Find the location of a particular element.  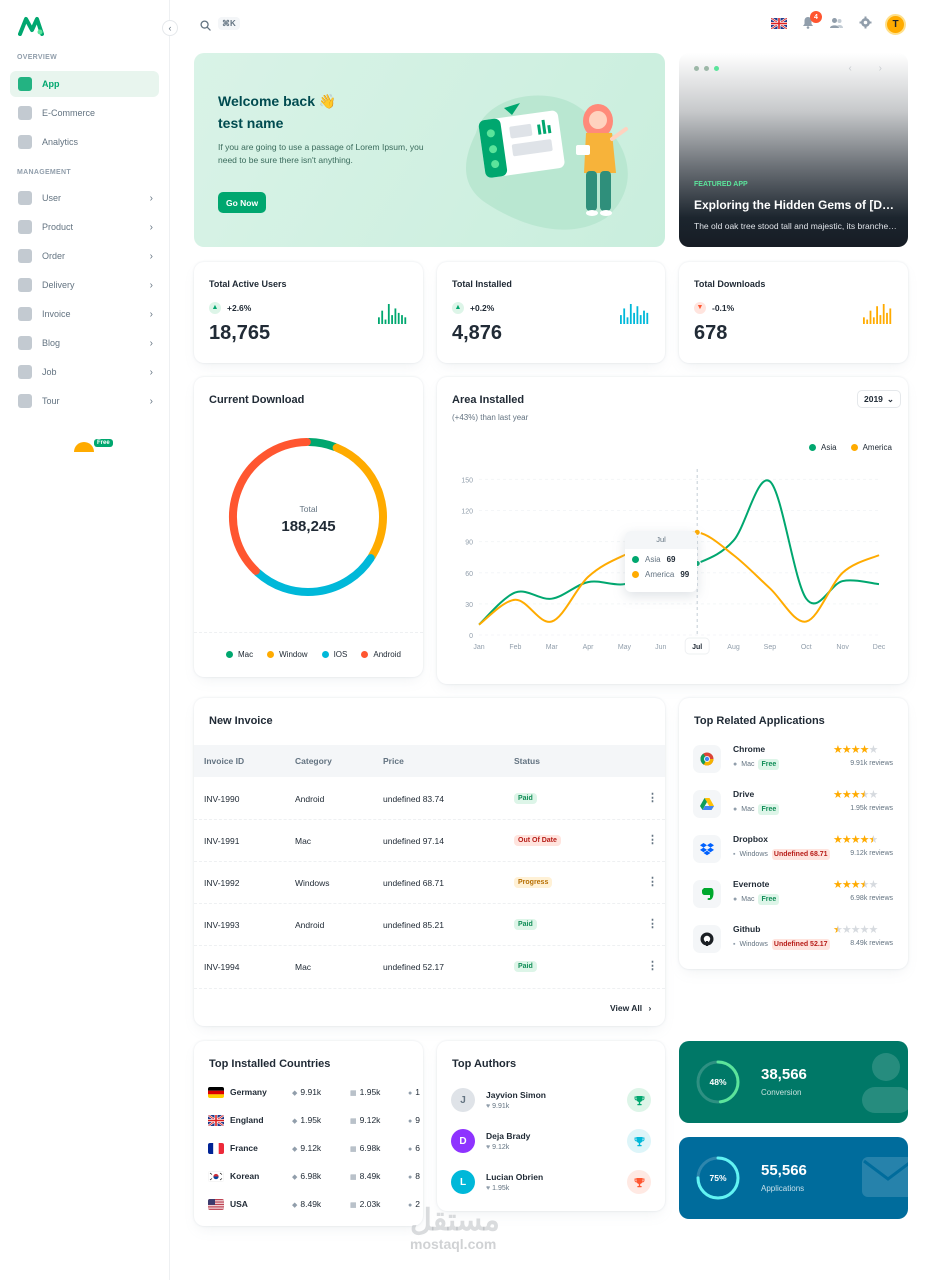

upgrade-illustration is located at coordinates (84, 447).